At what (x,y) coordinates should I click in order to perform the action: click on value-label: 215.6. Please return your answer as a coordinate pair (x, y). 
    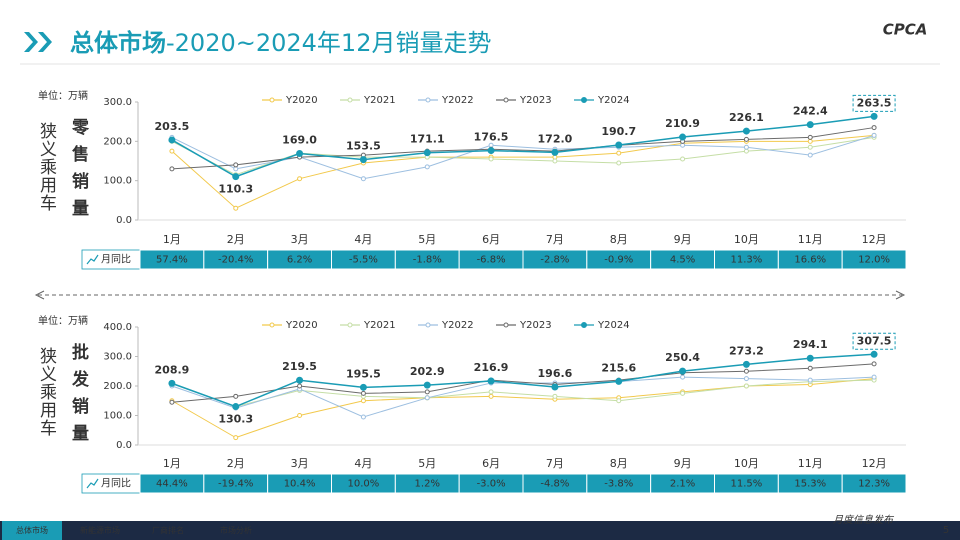
    Looking at the image, I should click on (618, 367).